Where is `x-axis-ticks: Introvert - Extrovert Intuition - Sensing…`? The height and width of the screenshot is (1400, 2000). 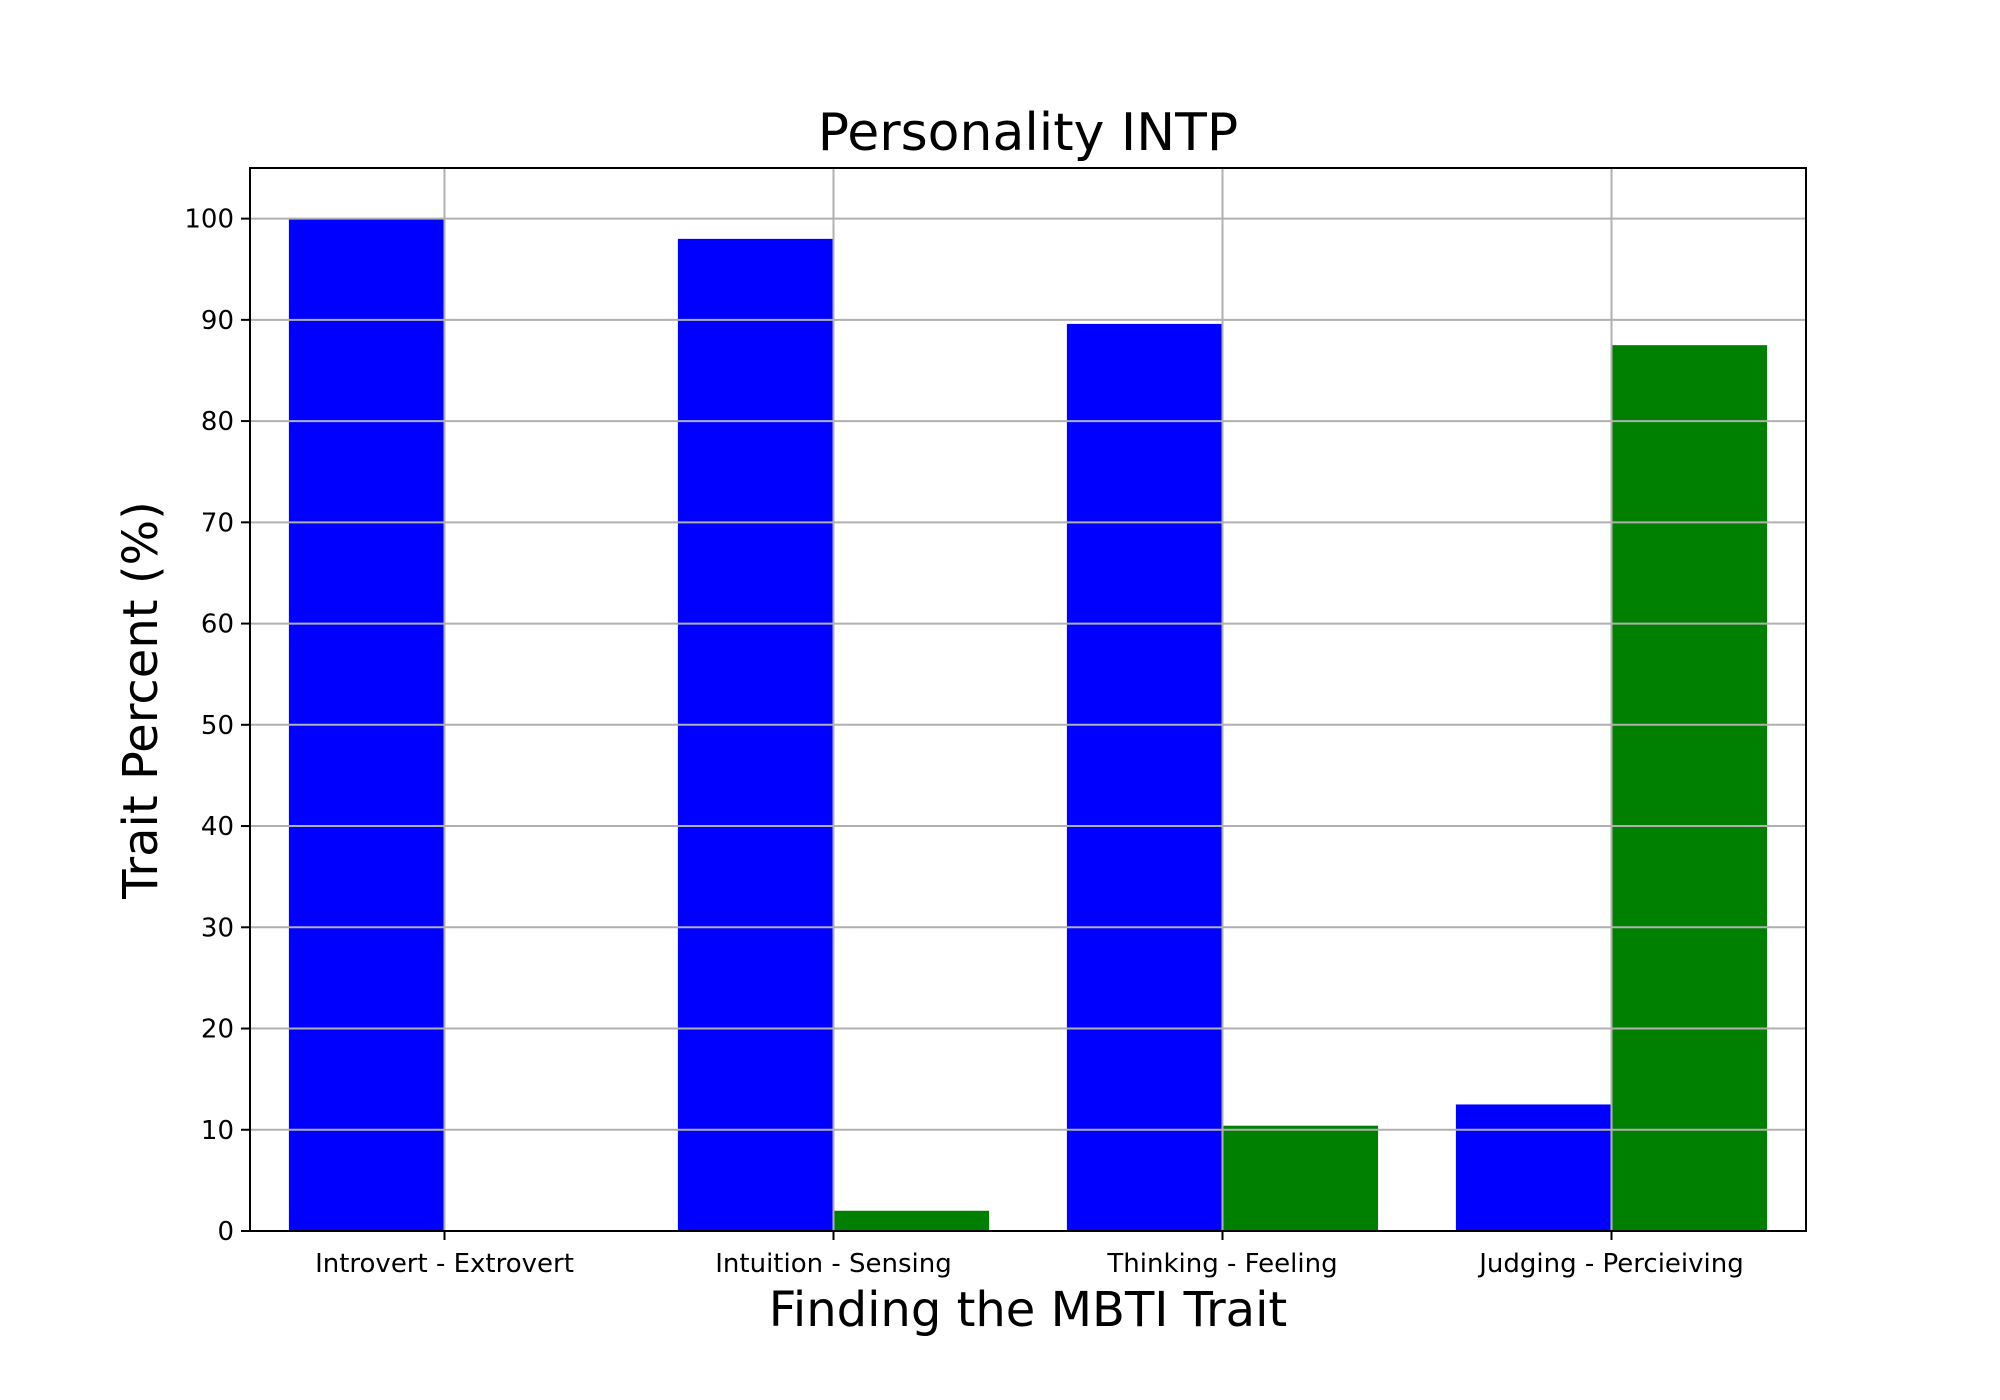 x-axis-ticks: Introvert - Extrovert Intuition - Sensing… is located at coordinates (1029, 1255).